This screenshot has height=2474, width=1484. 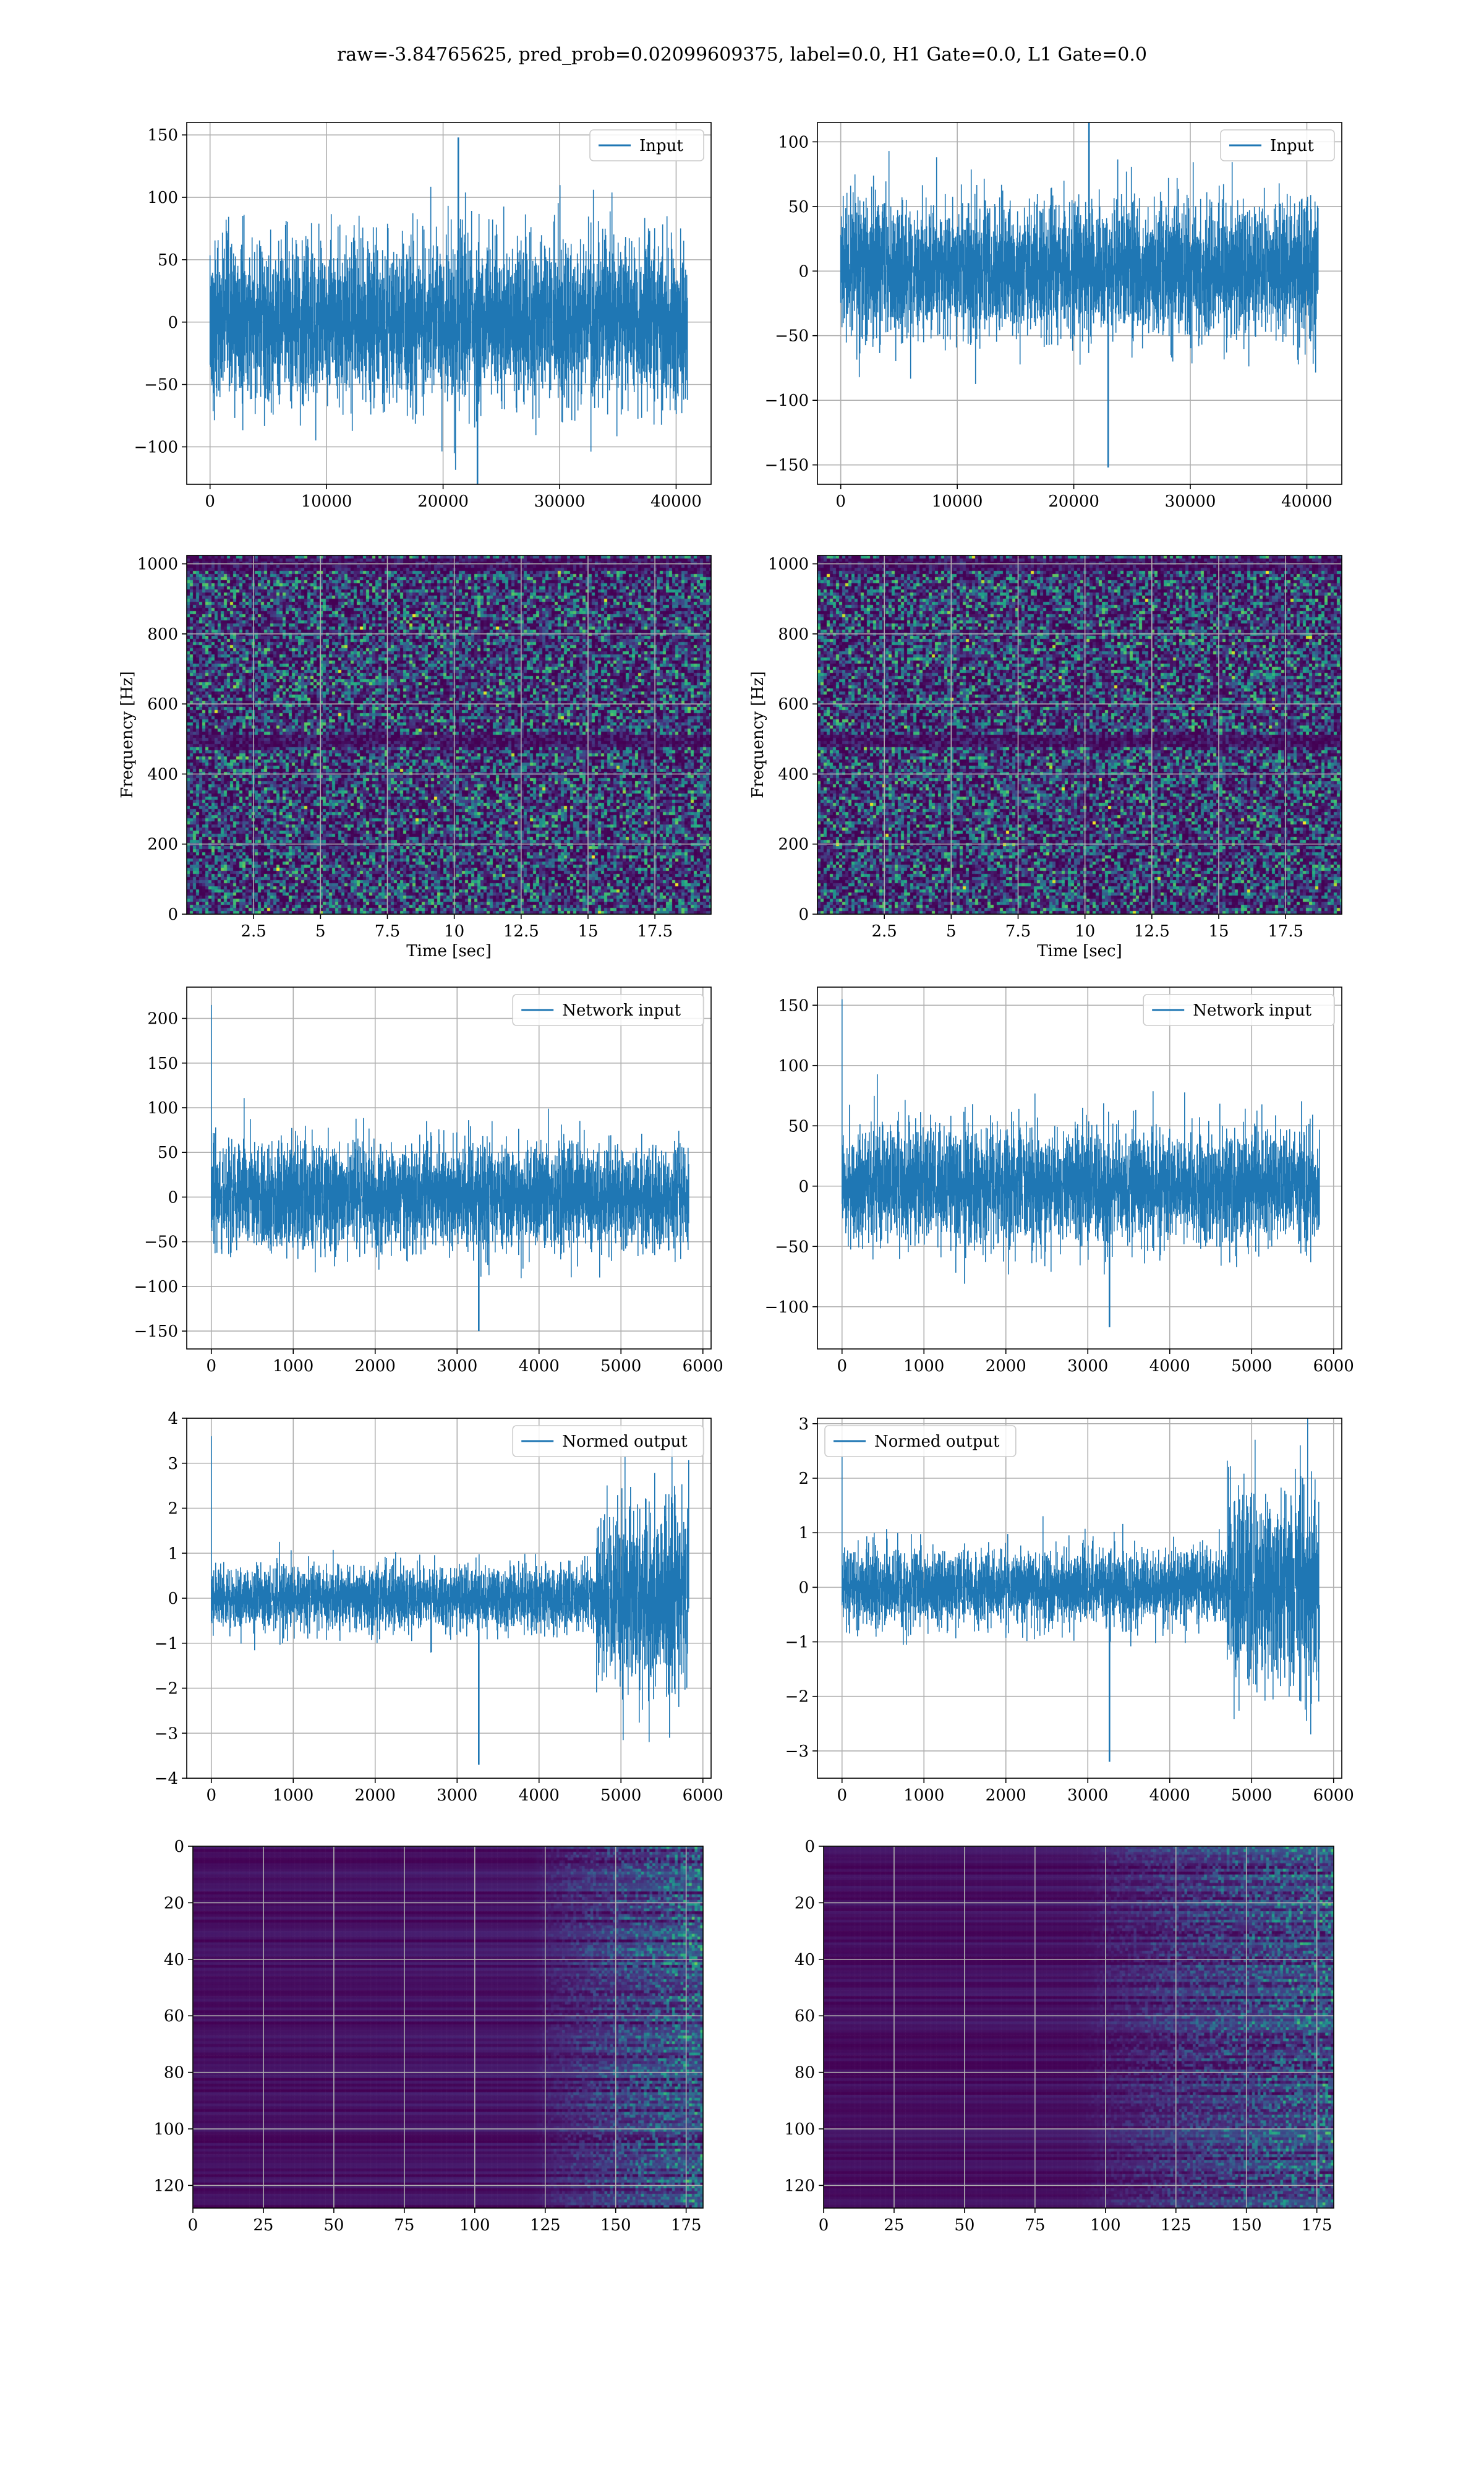 I want to click on x-tick-label: 12.5, so click(x=521, y=931).